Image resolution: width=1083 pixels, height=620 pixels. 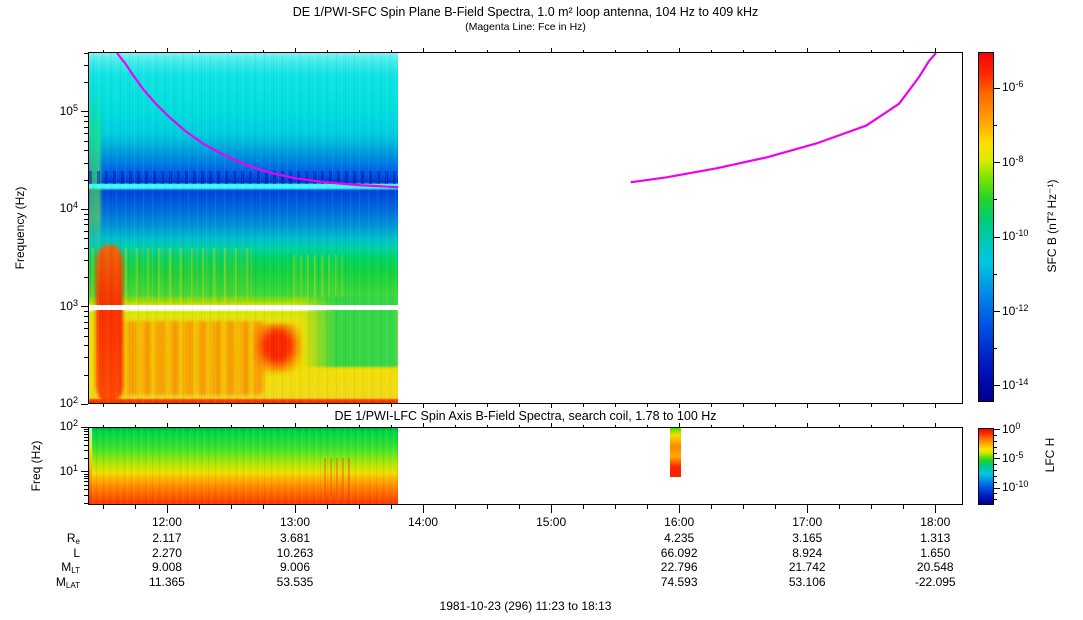 What do you see at coordinates (807, 581) in the screenshot?
I see `ephemeris-value: 53.106` at bounding box center [807, 581].